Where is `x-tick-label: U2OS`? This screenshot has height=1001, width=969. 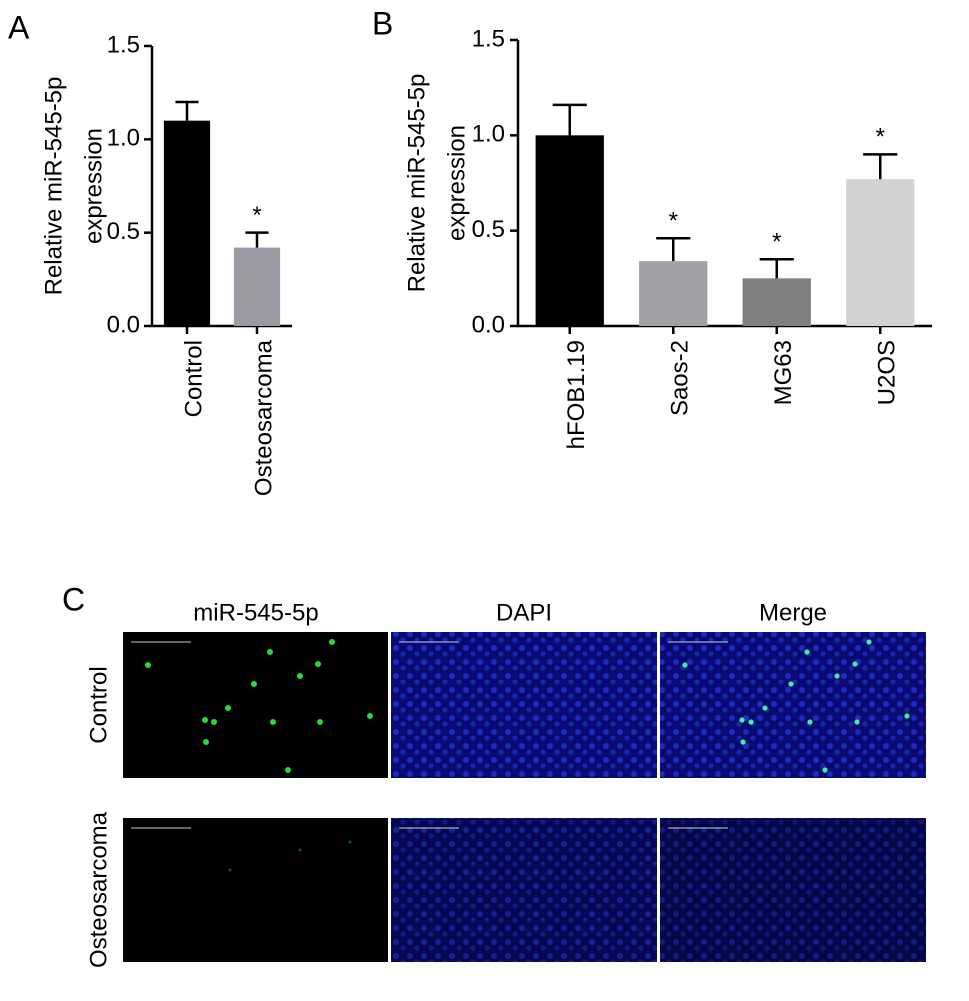 x-tick-label: U2OS is located at coordinates (887, 372).